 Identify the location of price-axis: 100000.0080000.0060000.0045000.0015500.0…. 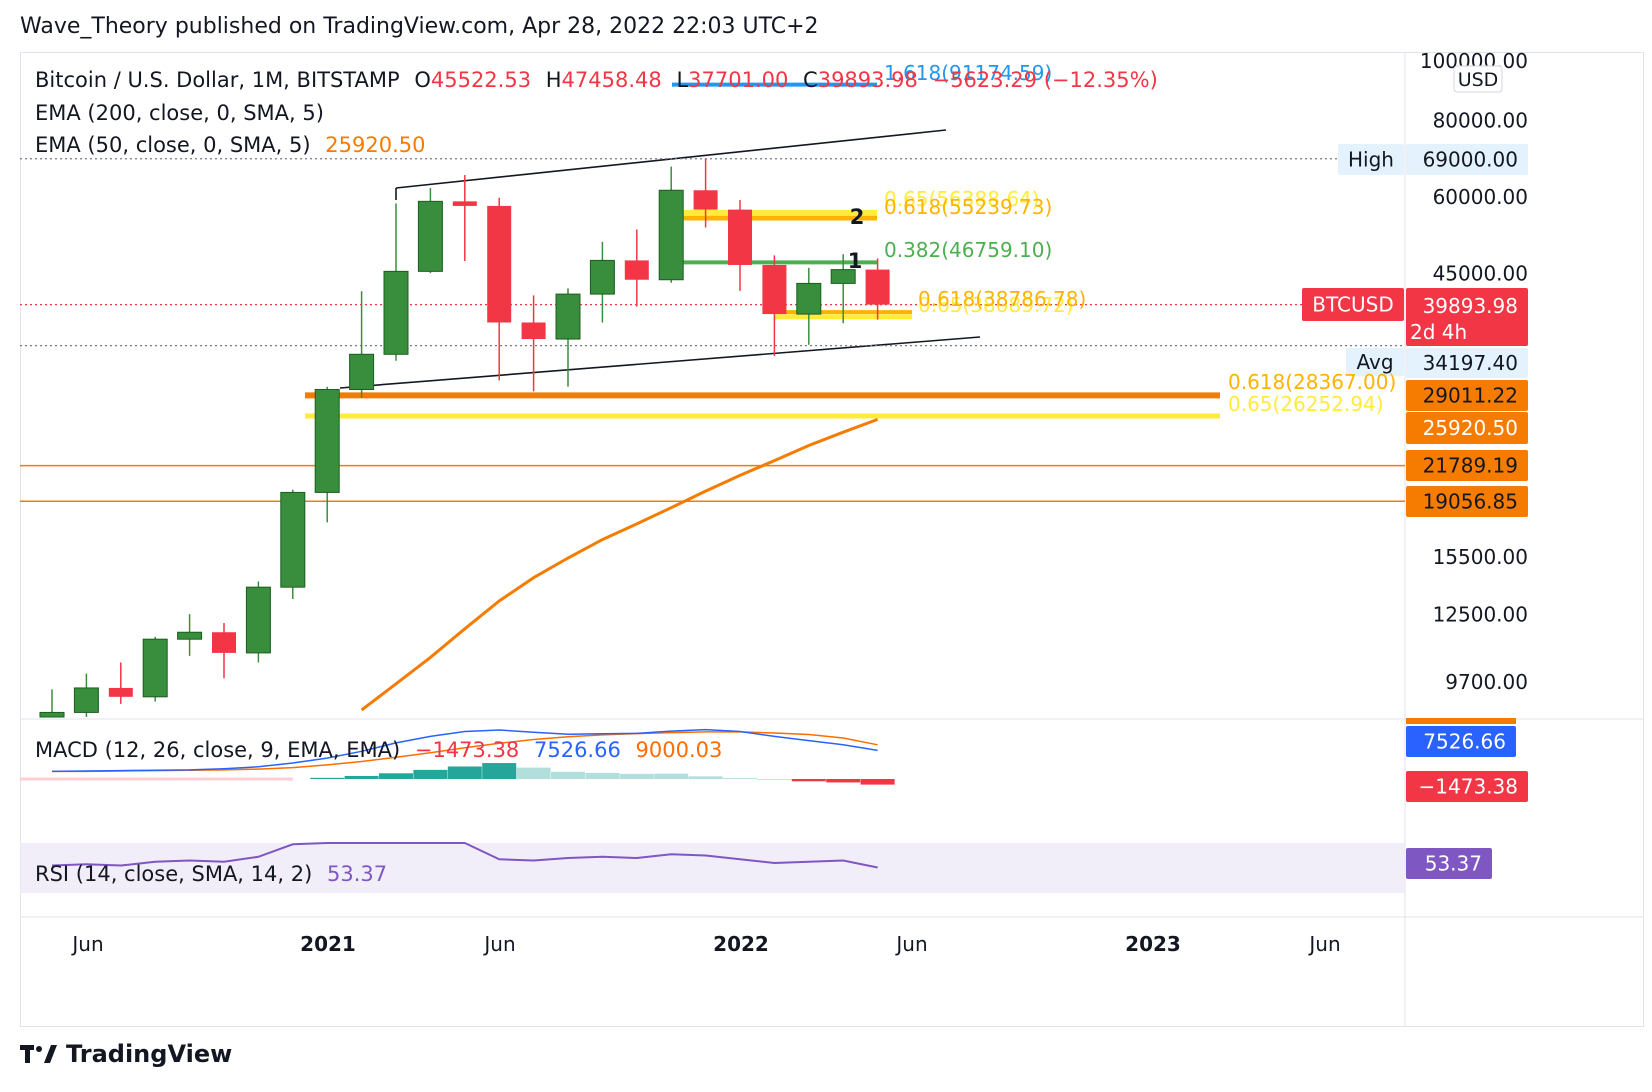
(1474, 371).